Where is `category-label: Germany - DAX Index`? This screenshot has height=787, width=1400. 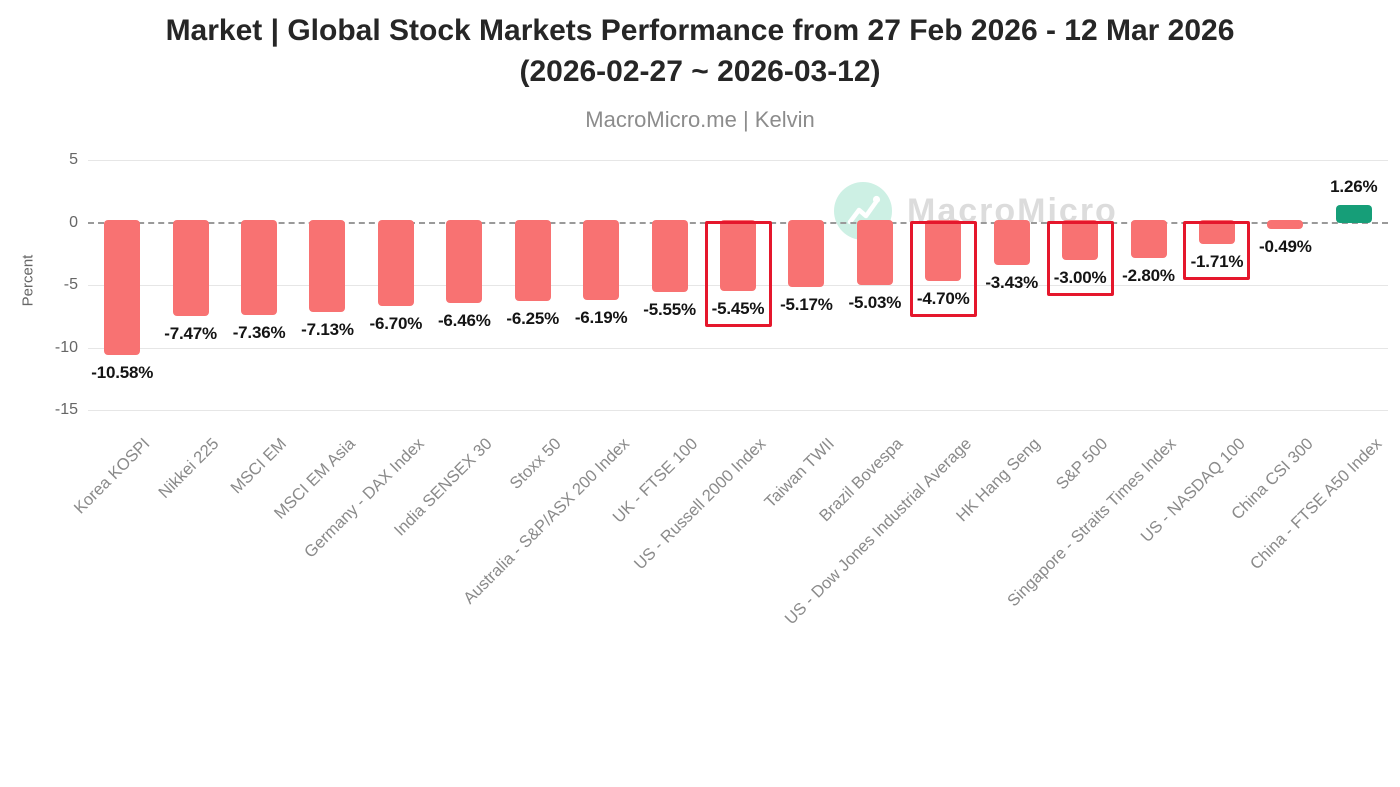
category-label: Germany - DAX Index is located at coordinates (364, 498).